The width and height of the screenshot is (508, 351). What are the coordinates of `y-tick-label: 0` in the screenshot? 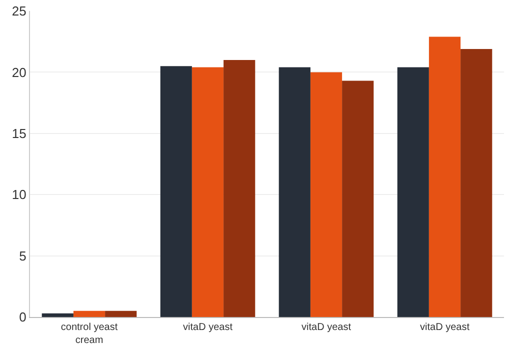 It's located at (22, 317).